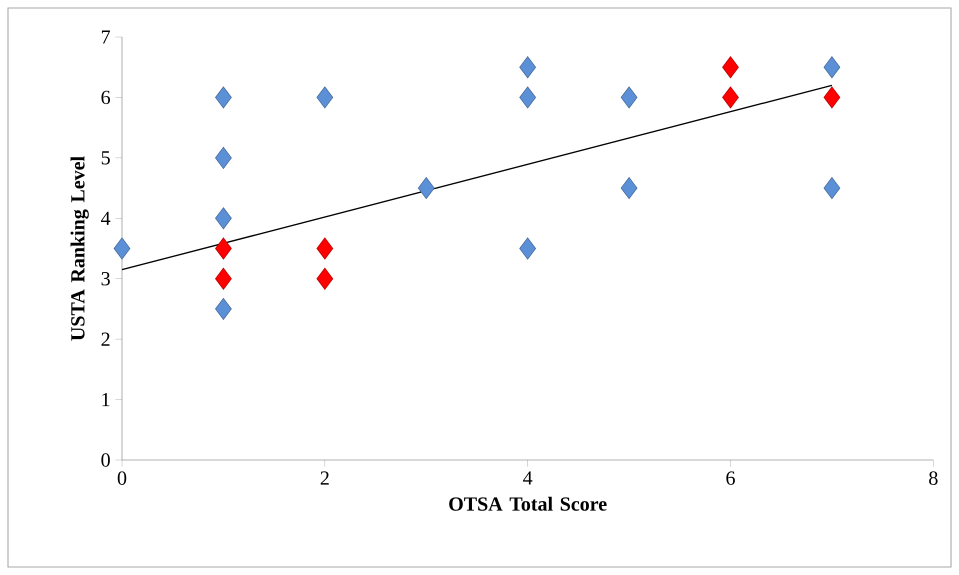  I want to click on x-tick-label: 4, so click(527, 478).